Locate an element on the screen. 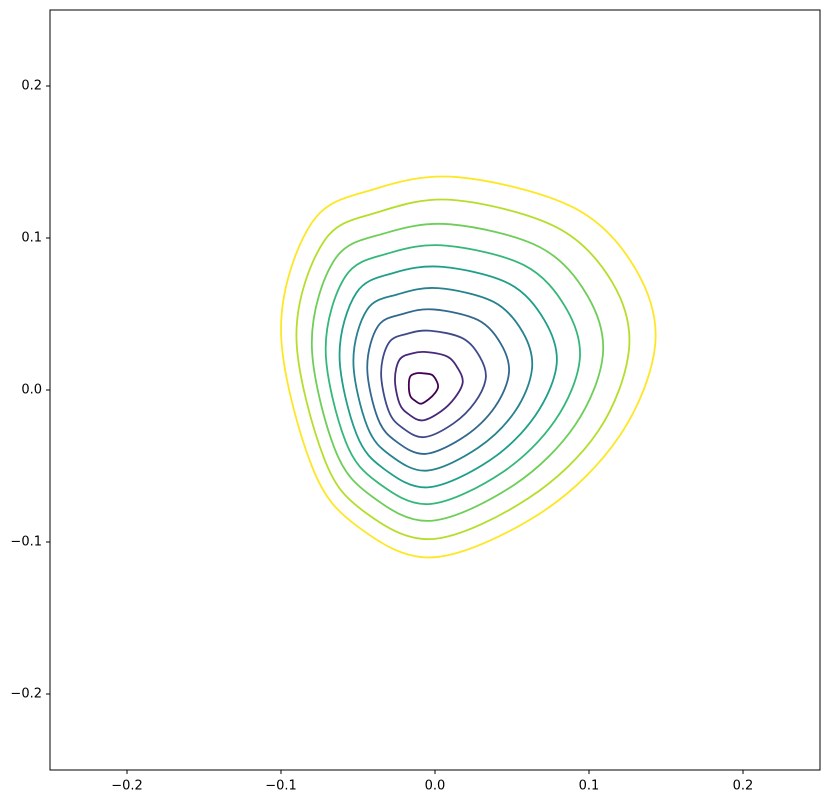 The height and width of the screenshot is (805, 830). y-tick-label: −0.1 is located at coordinates (26, 542).